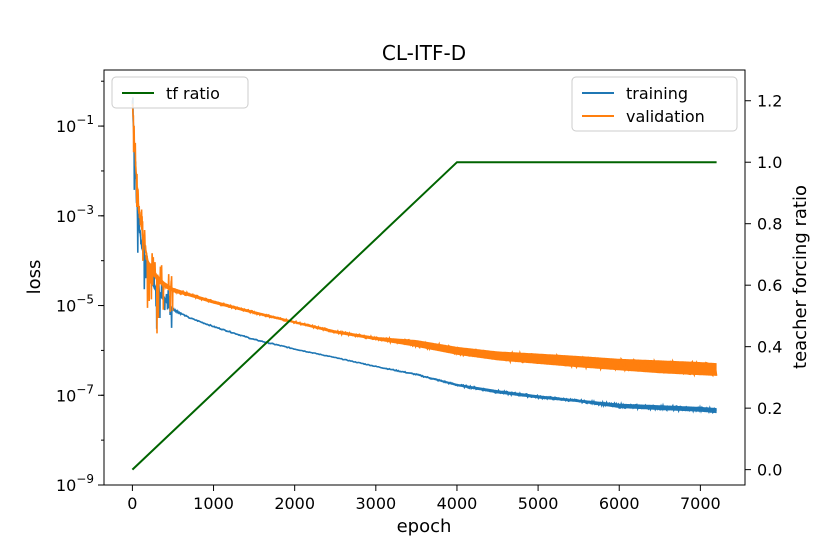  Describe the element at coordinates (75, 393) in the screenshot. I see `y-left-tick-label: 10⁻⁷` at that location.